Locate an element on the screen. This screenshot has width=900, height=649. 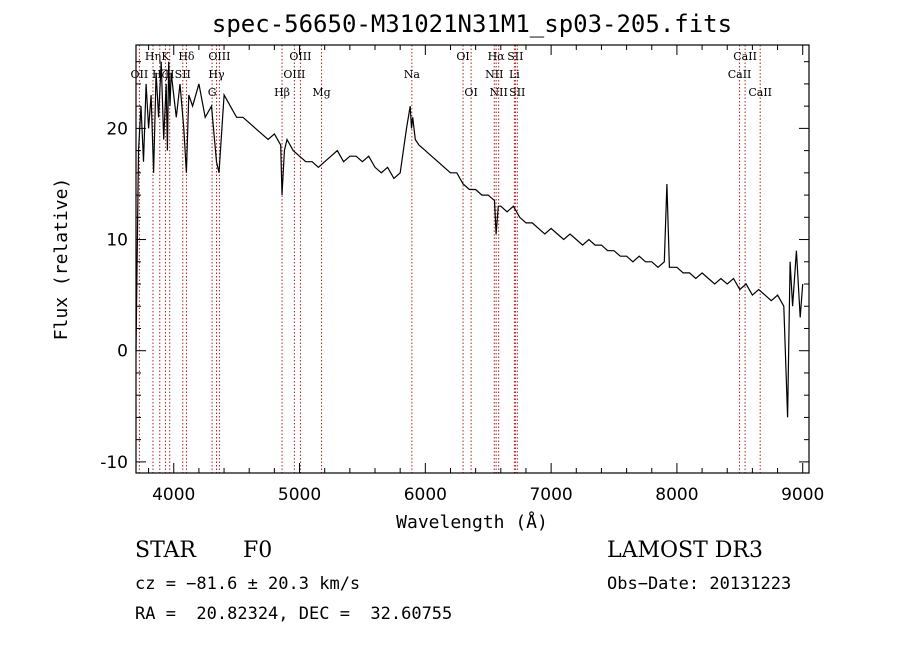
object-subclass: F0 is located at coordinates (258, 550).